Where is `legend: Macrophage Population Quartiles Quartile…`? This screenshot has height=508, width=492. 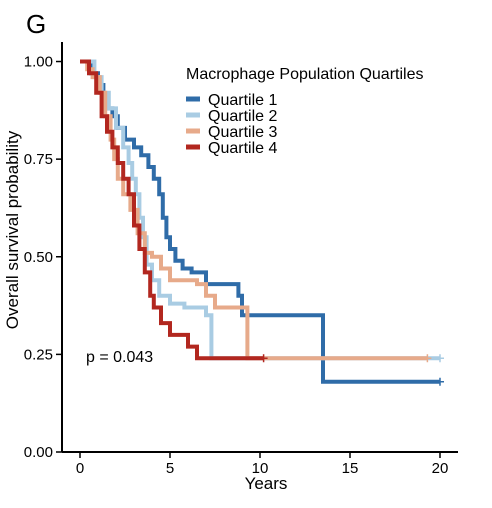
legend: Macrophage Population Quartiles Quartile… is located at coordinates (304, 111).